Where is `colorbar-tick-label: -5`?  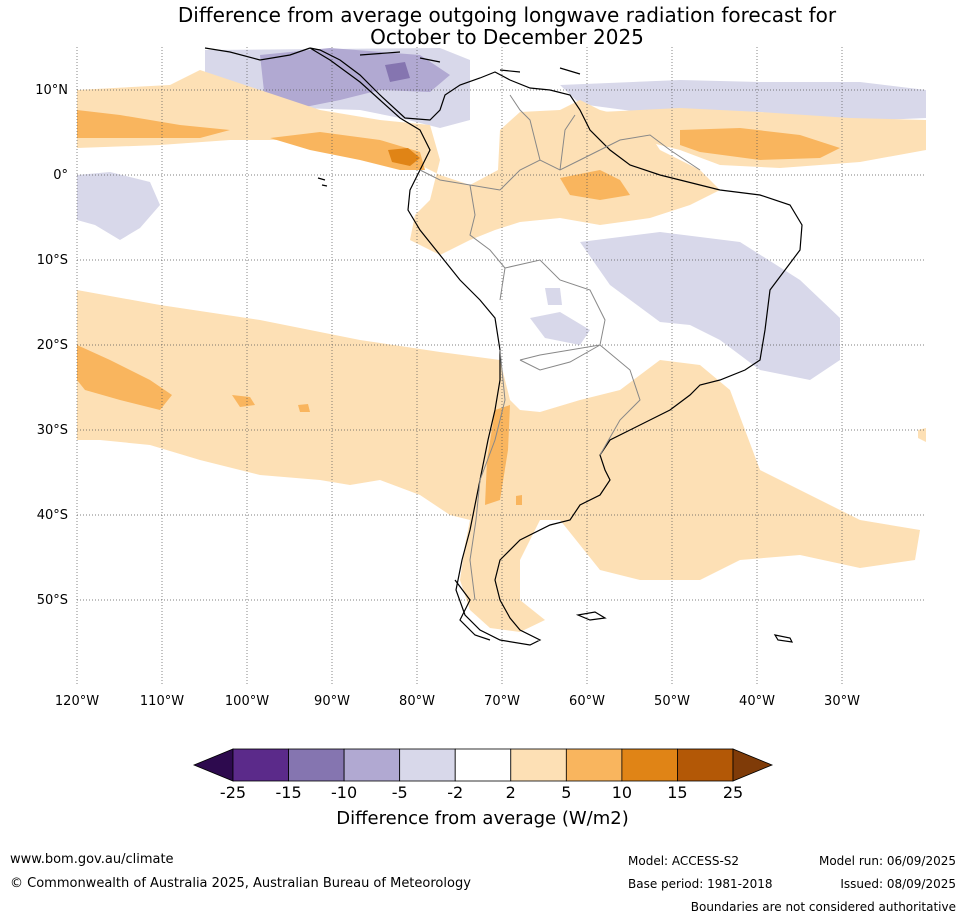 colorbar-tick-label: -5 is located at coordinates (400, 792).